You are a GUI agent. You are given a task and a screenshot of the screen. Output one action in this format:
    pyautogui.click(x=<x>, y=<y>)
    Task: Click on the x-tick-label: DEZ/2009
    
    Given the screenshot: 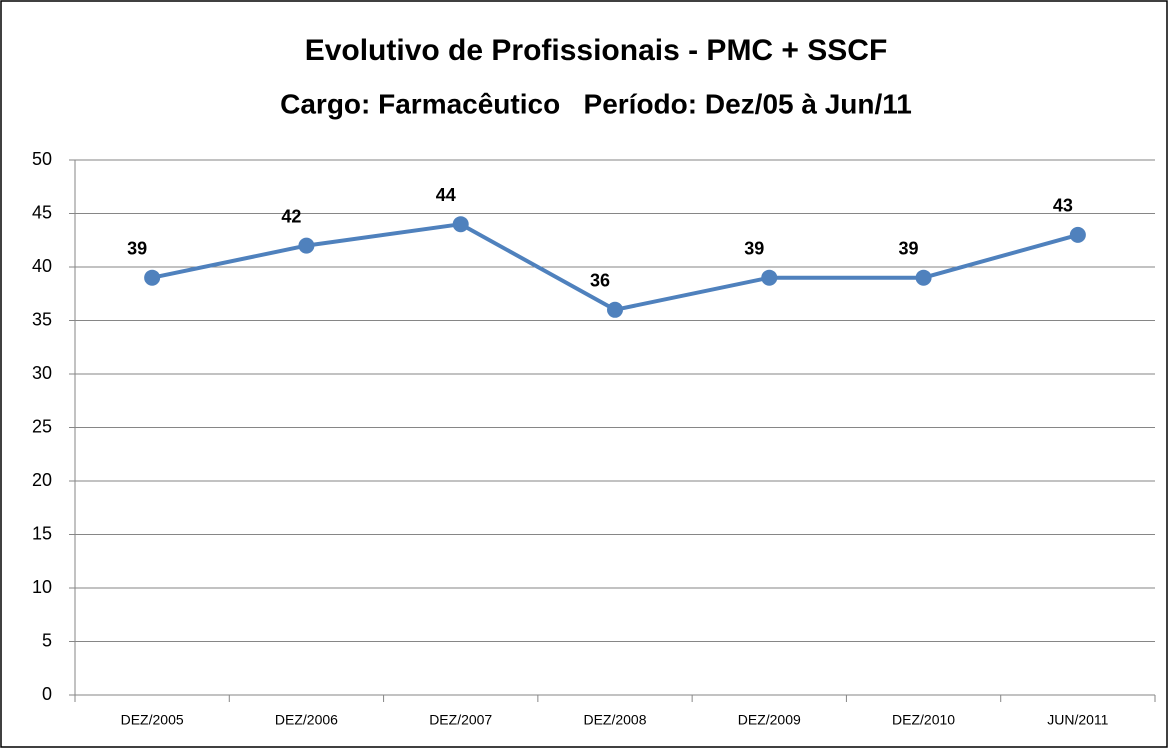 What is the action you would take?
    pyautogui.click(x=769, y=720)
    